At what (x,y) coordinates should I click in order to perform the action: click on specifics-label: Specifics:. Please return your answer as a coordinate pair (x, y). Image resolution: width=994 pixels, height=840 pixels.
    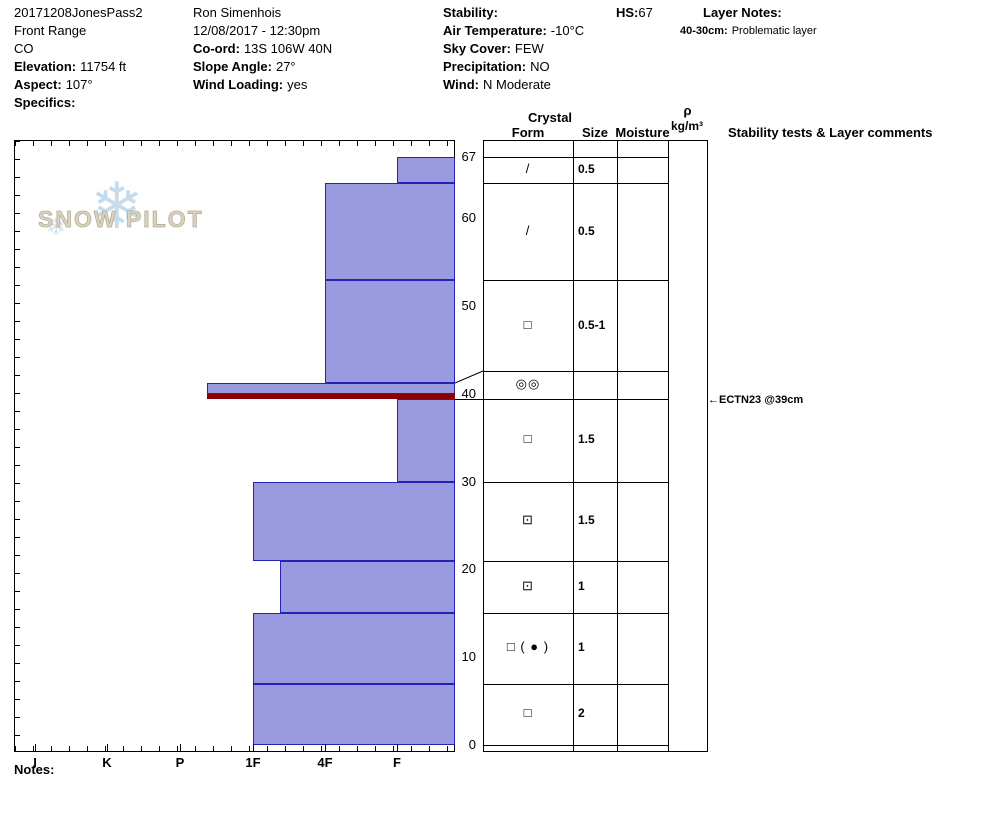
    Looking at the image, I should click on (45, 102).